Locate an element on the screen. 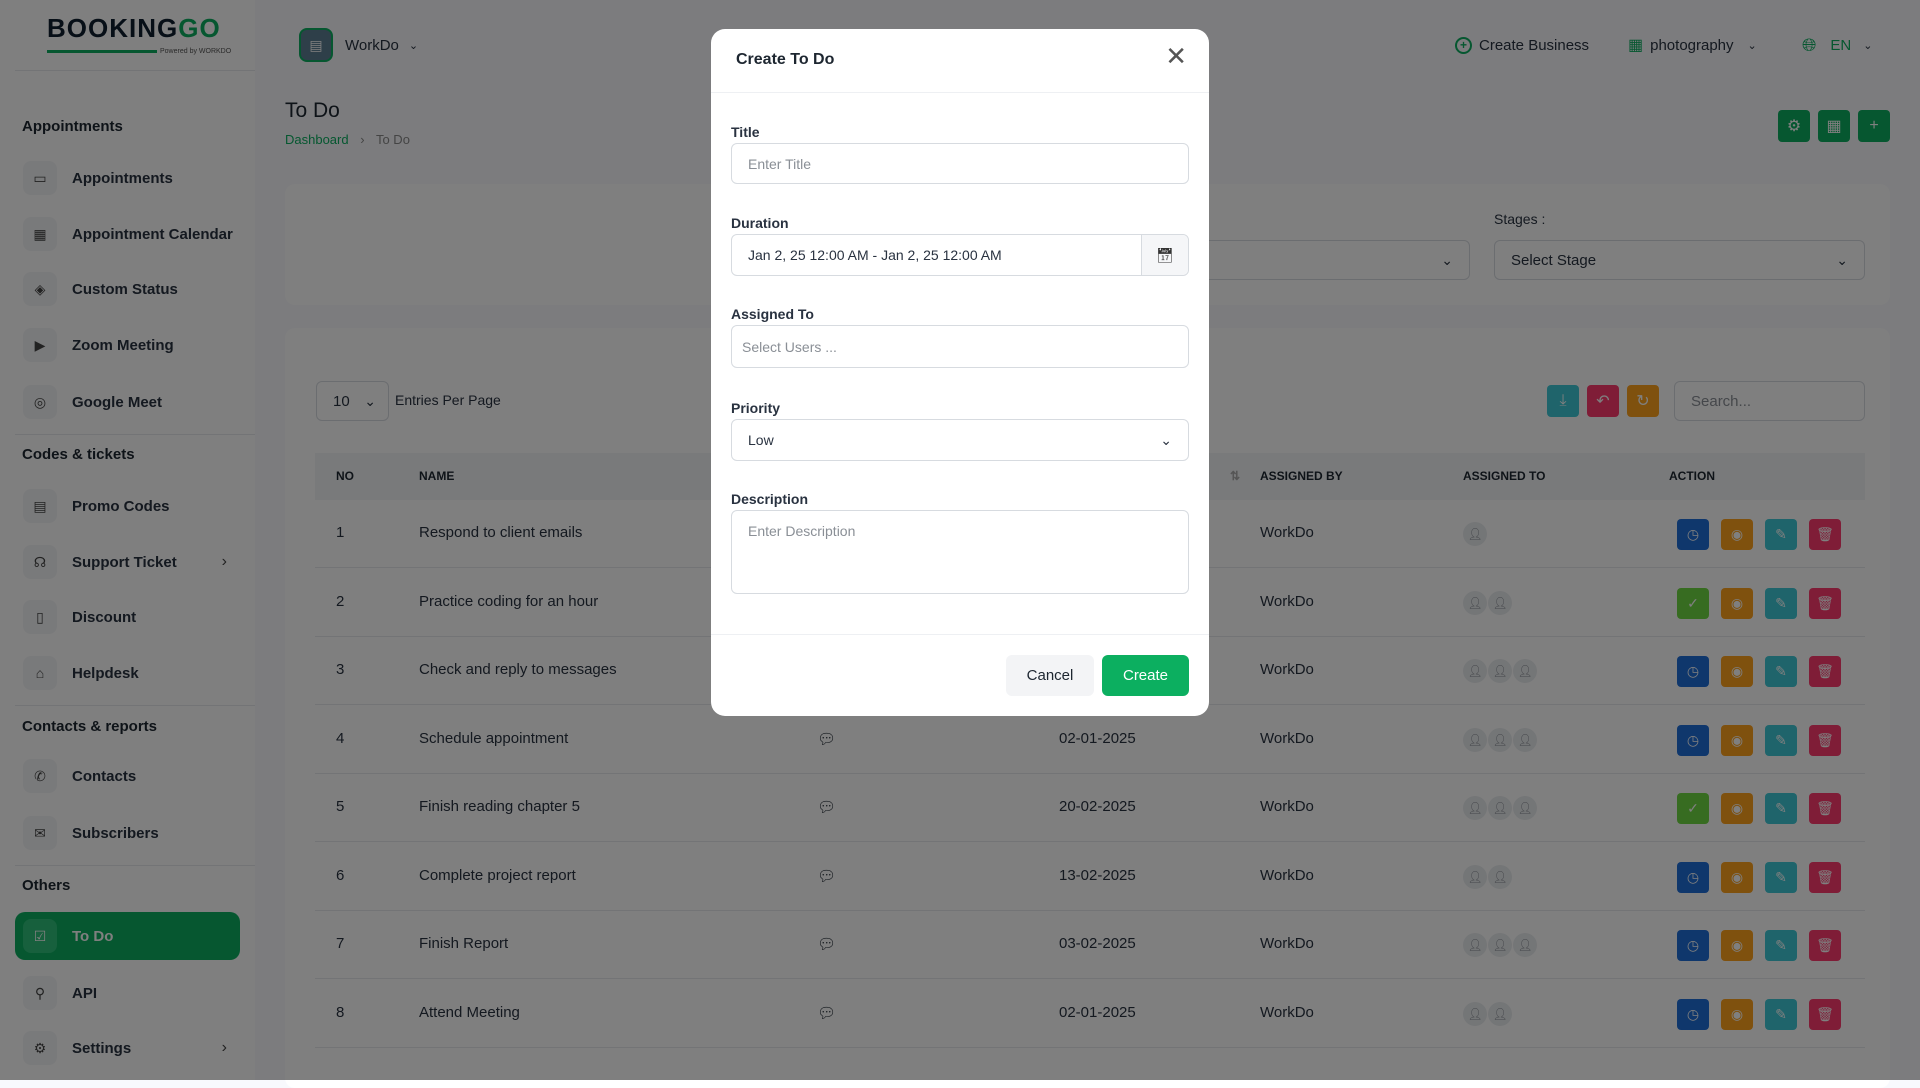  chevron-down-icon: ⌄ is located at coordinates (1166, 439).